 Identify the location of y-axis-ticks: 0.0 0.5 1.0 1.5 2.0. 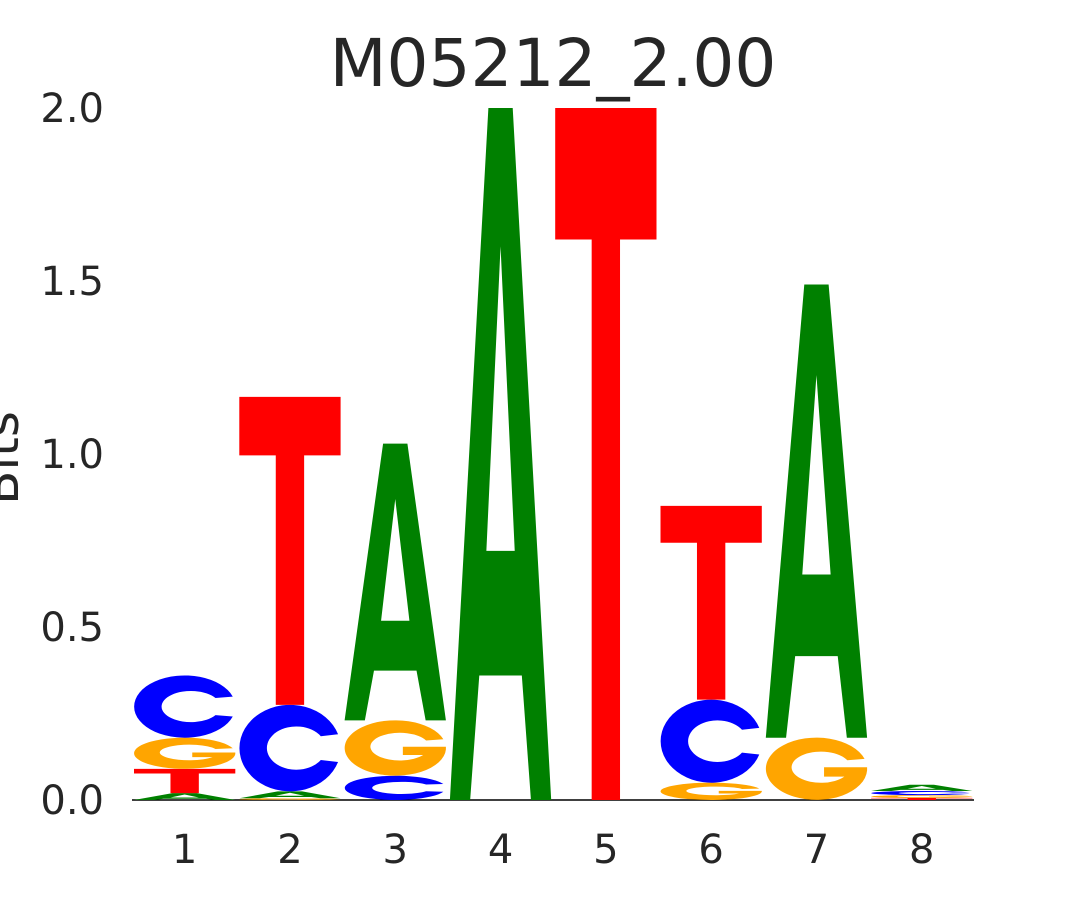
(72, 455).